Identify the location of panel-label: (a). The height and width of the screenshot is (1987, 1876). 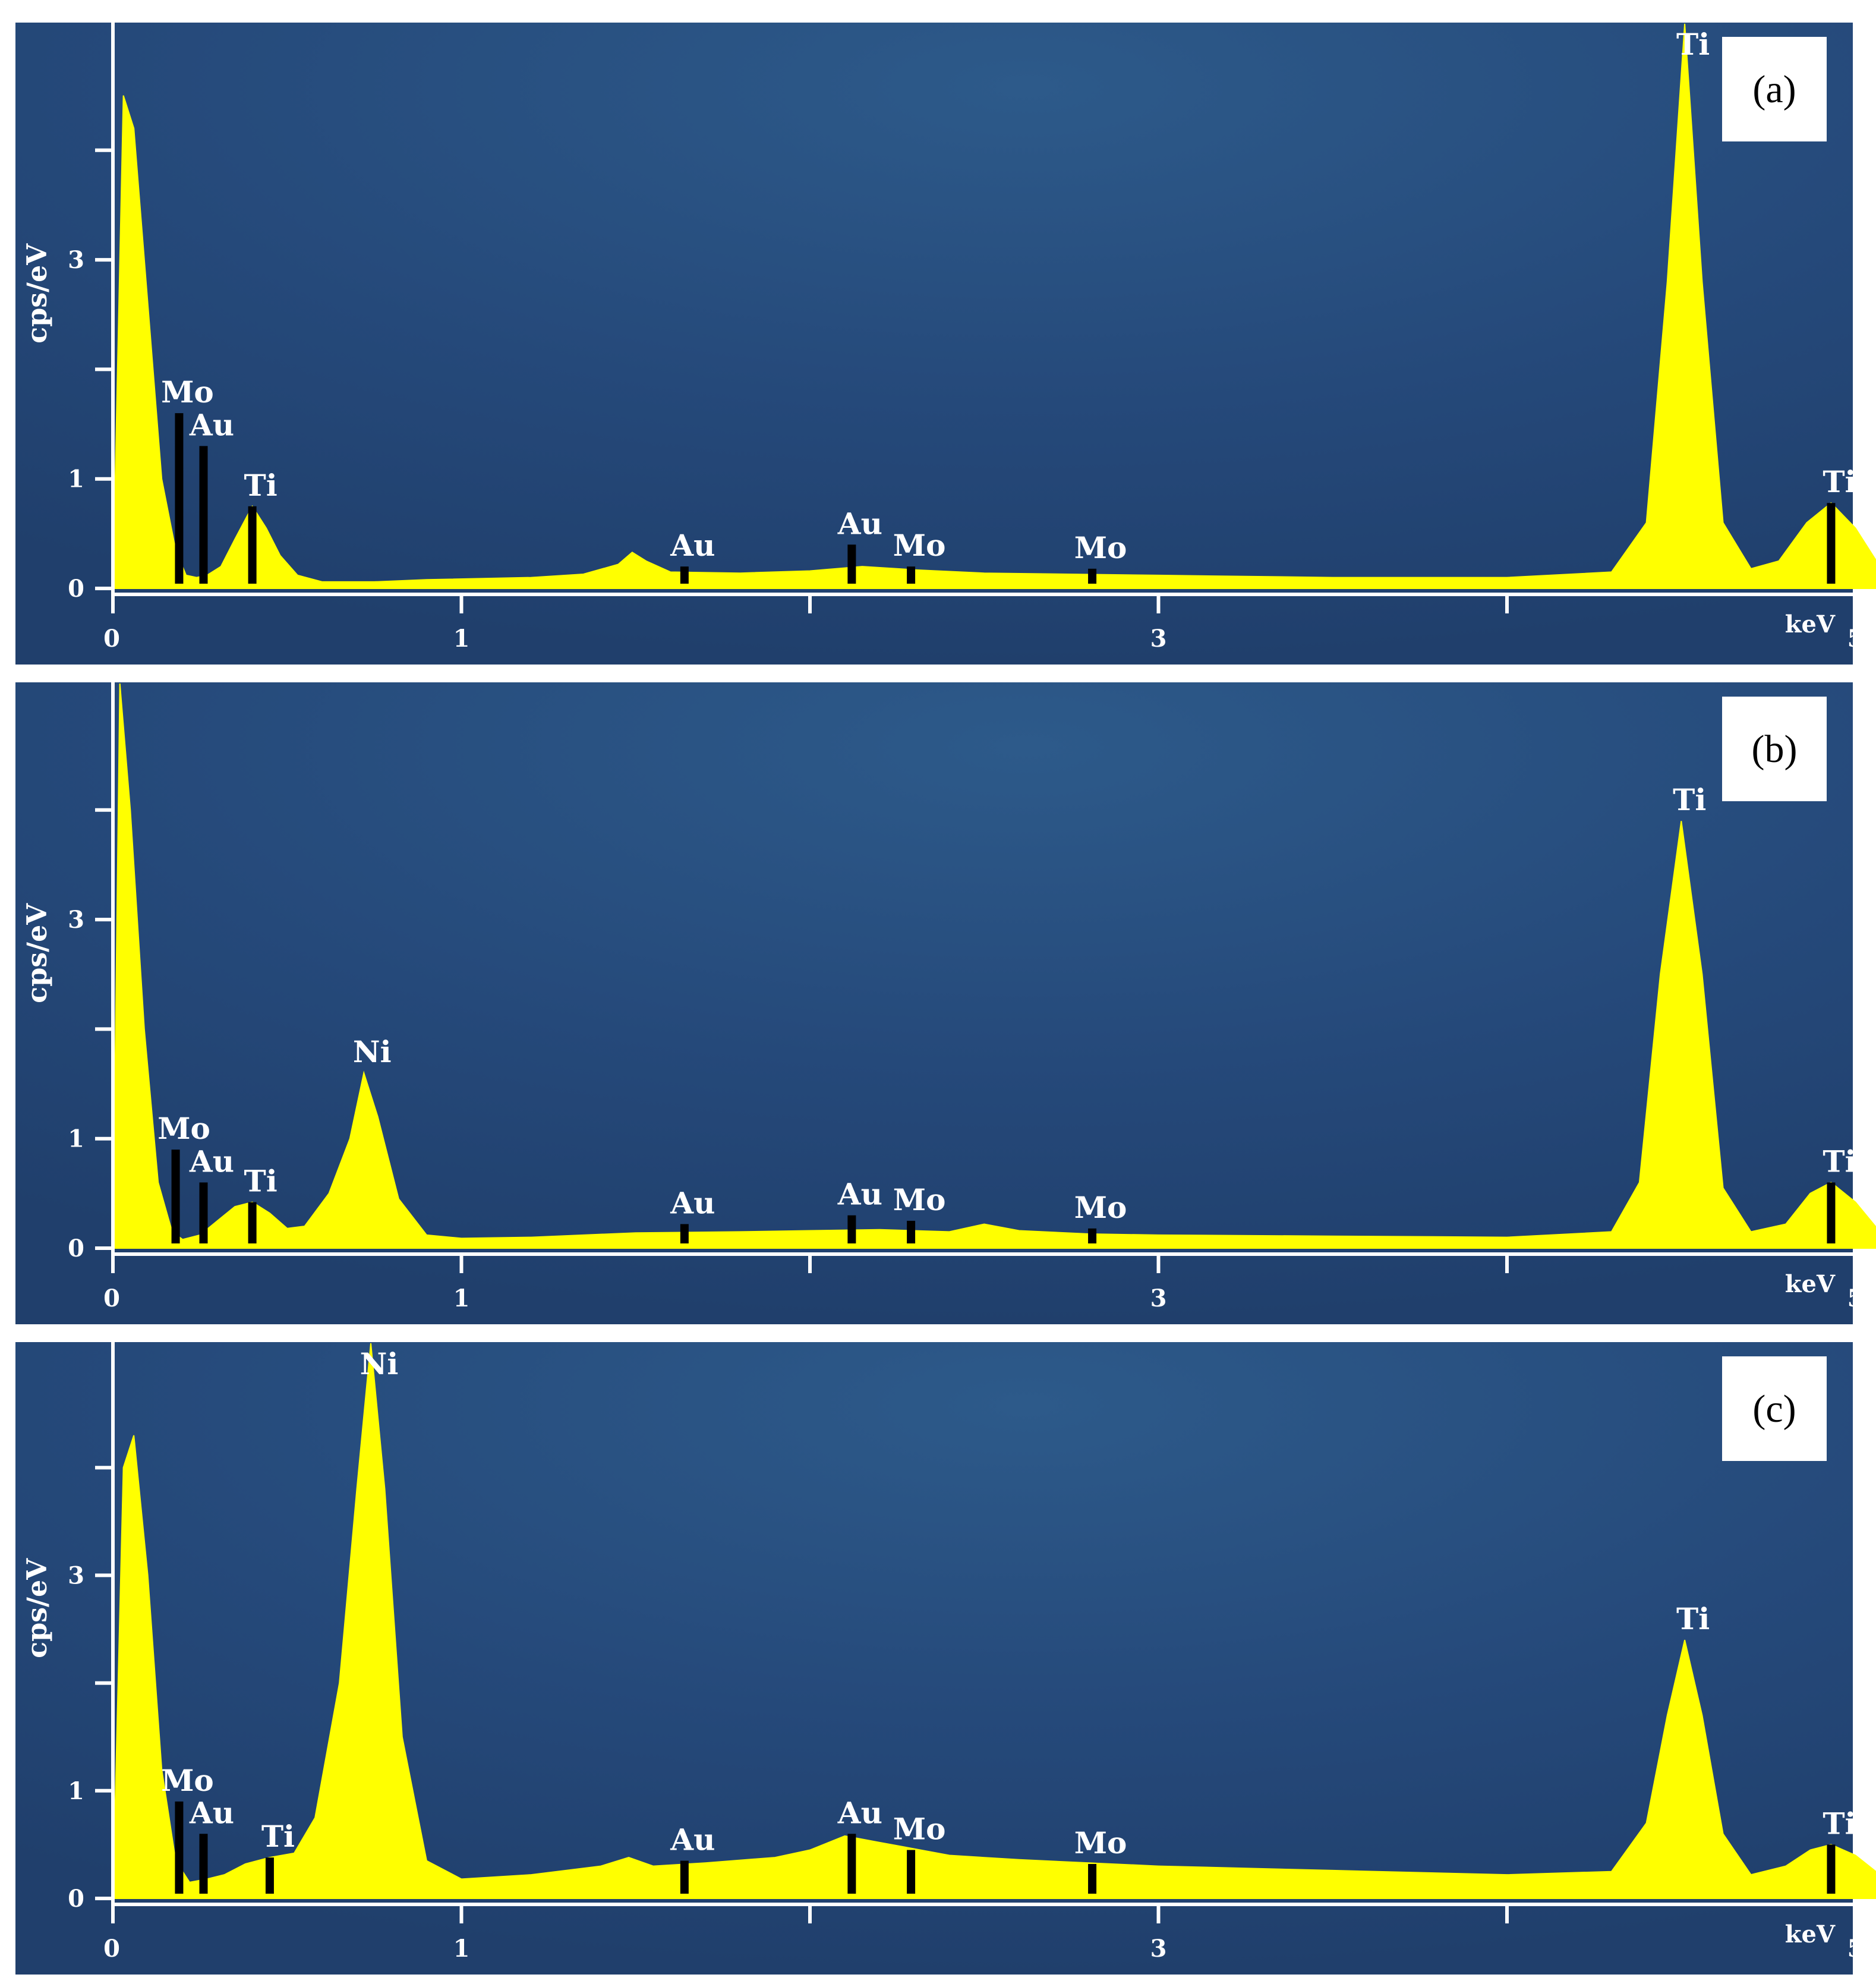
(1774, 89).